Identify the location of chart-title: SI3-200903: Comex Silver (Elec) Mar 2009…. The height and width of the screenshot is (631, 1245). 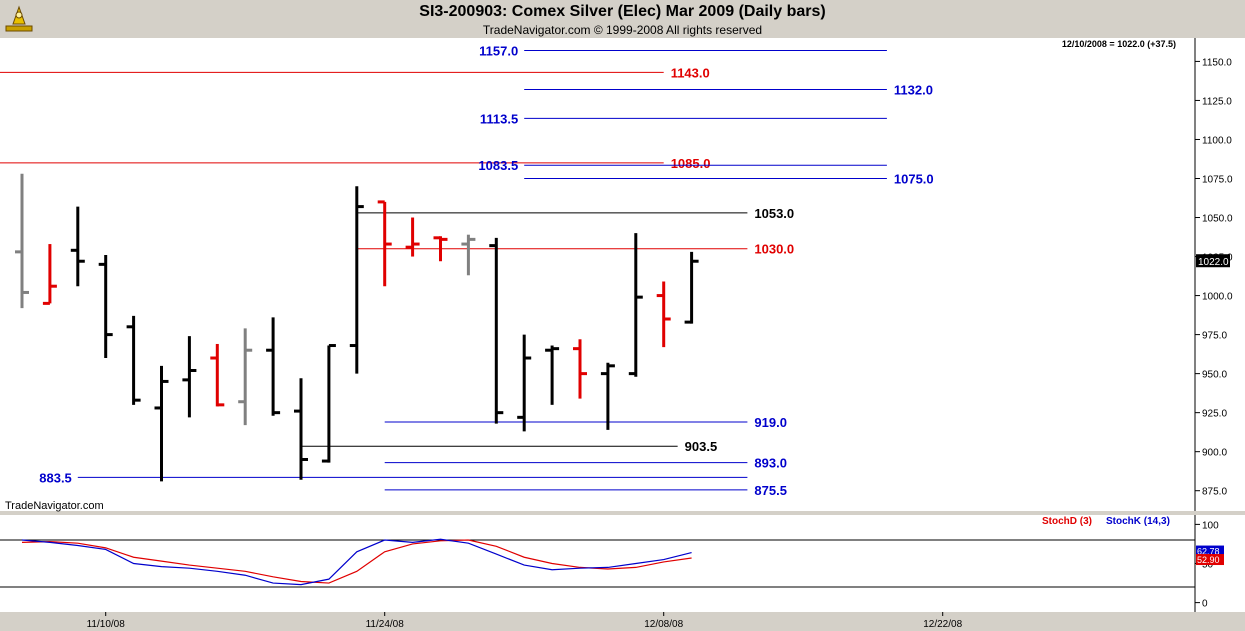
(622, 11).